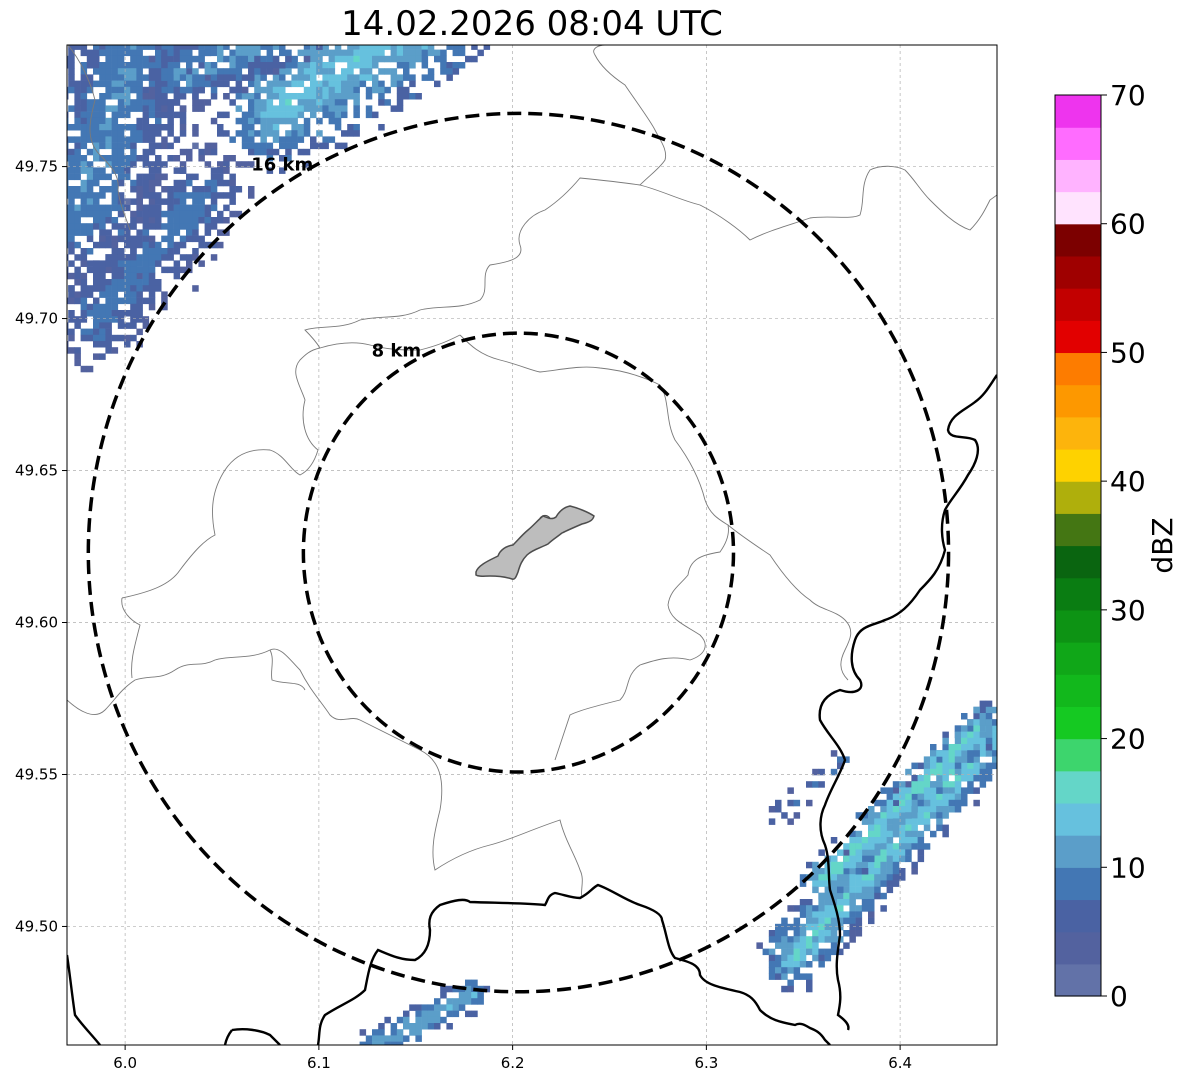 The width and height of the screenshot is (1188, 1084). What do you see at coordinates (36, 167) in the screenshot?
I see `y-tick-label: 49.75` at bounding box center [36, 167].